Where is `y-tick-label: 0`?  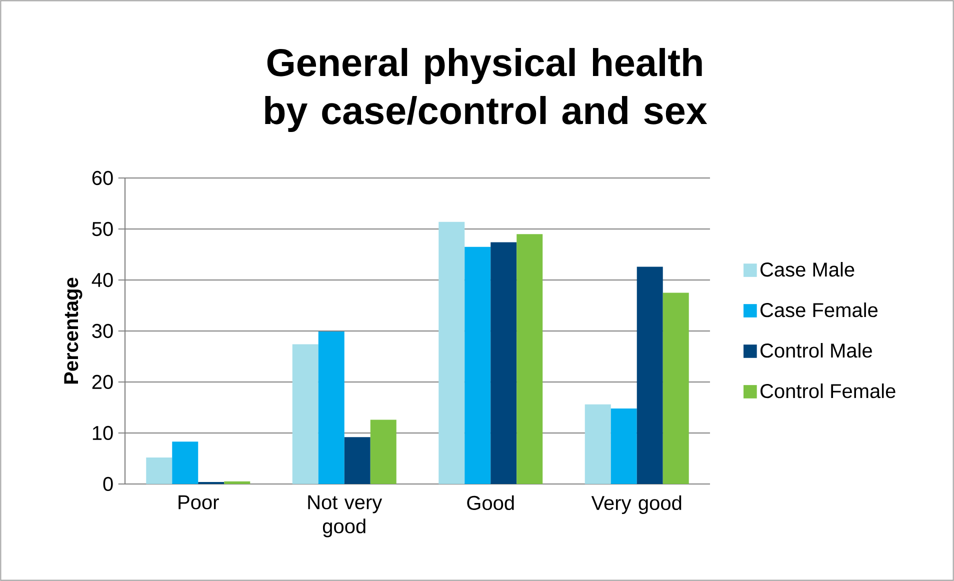
y-tick-label: 0 is located at coordinates (108, 484).